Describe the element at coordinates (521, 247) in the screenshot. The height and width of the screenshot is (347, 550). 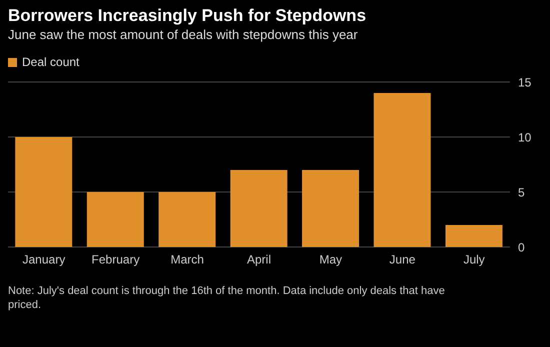
I see `y-tick-label: 0` at that location.